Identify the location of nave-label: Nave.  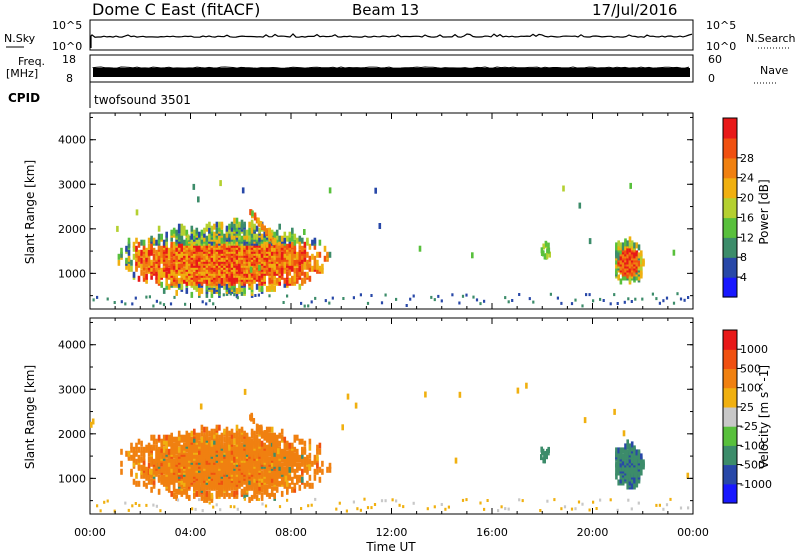
(774, 70).